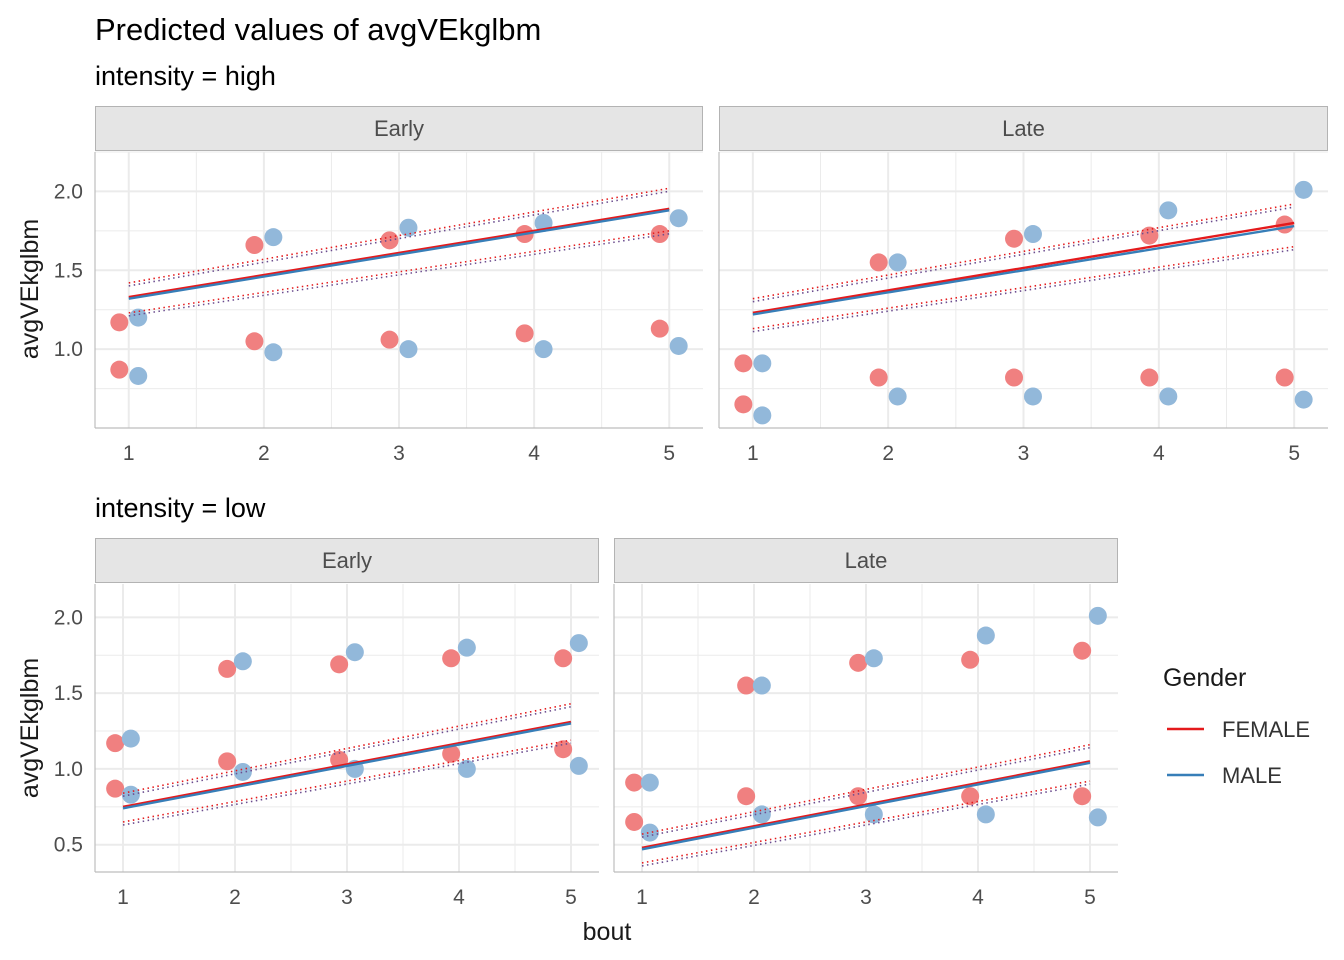 Image resolution: width=1344 pixels, height=960 pixels. I want to click on chart-title: Predicted values of avgVEkglbm, so click(318, 29).